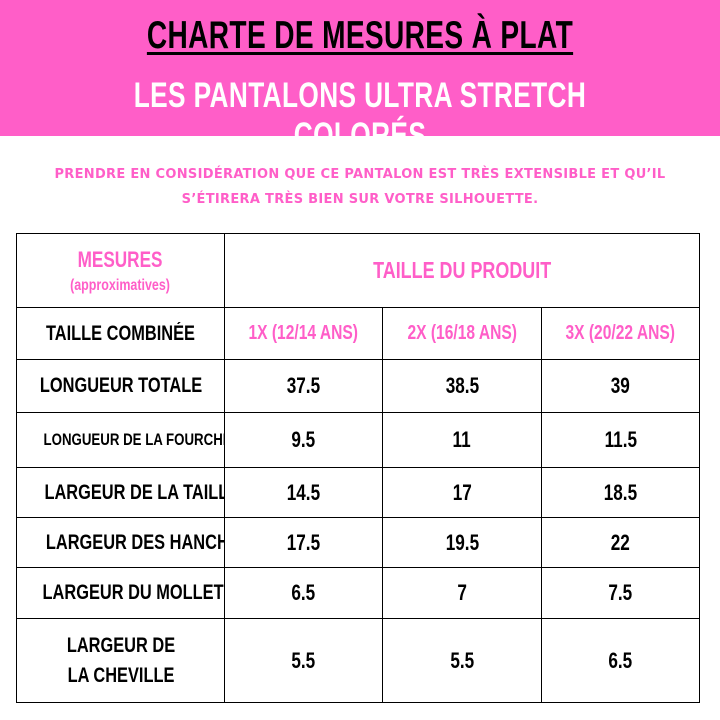 This screenshot has width=720, height=720. I want to click on size-label: 3X (20/22 ANS), so click(620, 333).